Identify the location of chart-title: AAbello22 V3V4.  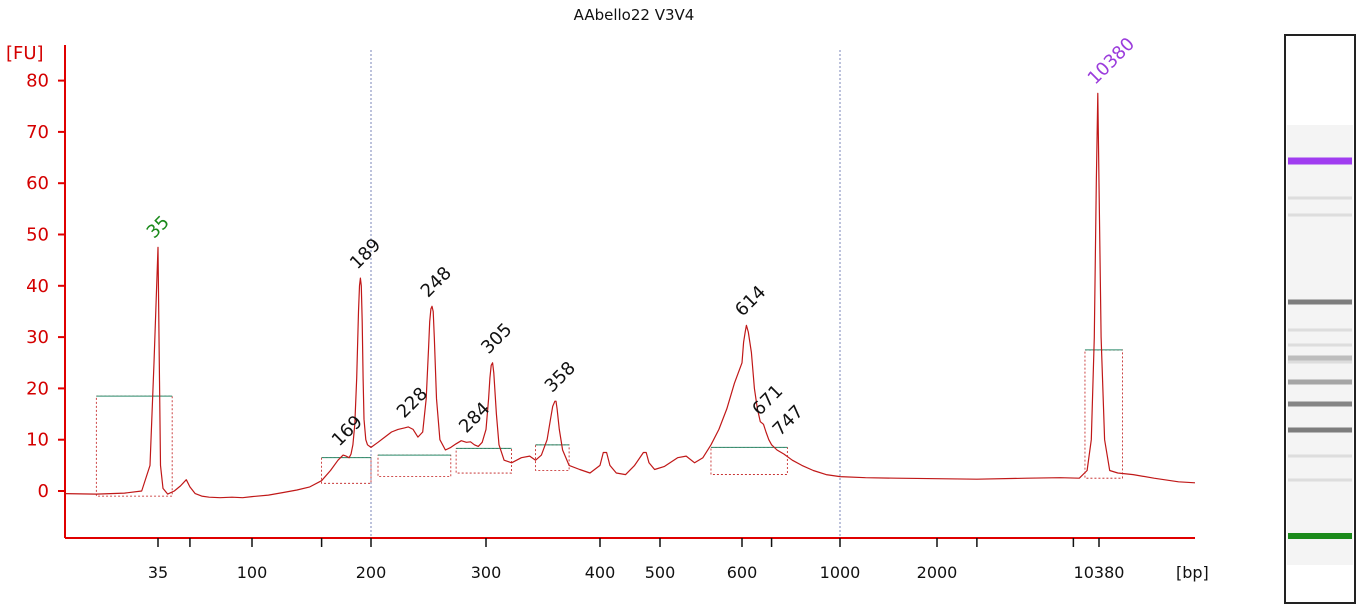
(634, 15).